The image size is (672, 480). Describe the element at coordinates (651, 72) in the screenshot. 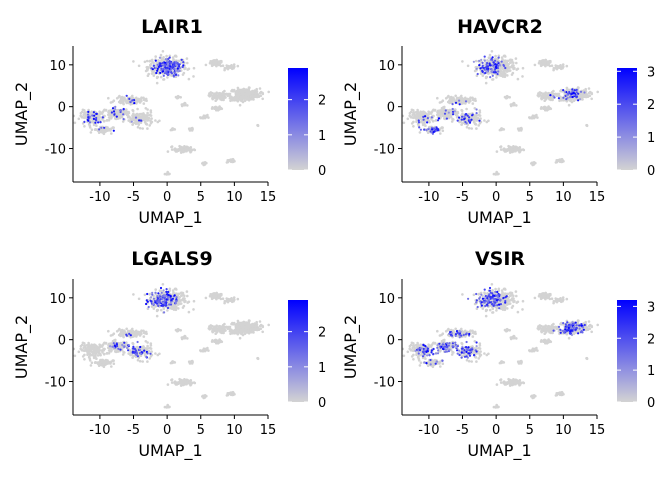

I see `colorbar-tick-label: 3` at that location.